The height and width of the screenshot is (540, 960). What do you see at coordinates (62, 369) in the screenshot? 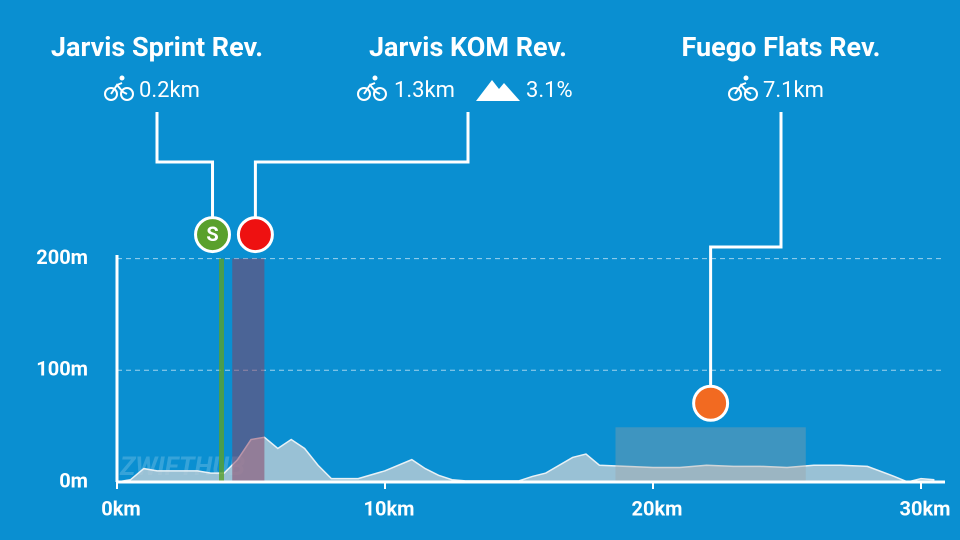
I see `y-tick-label: 100m` at bounding box center [62, 369].